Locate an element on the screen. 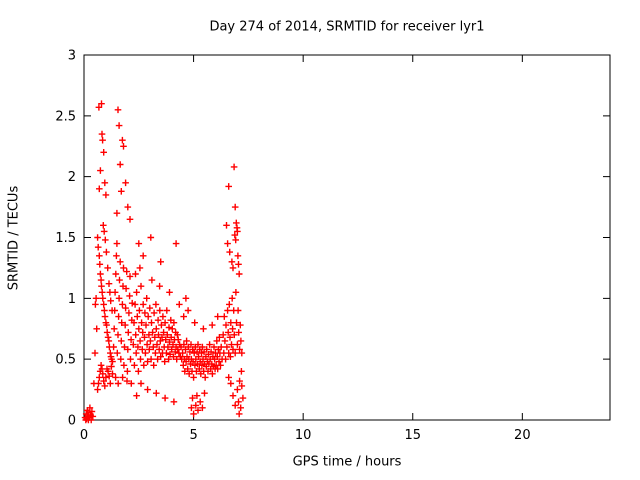  x-tick-label: 10 is located at coordinates (303, 435).